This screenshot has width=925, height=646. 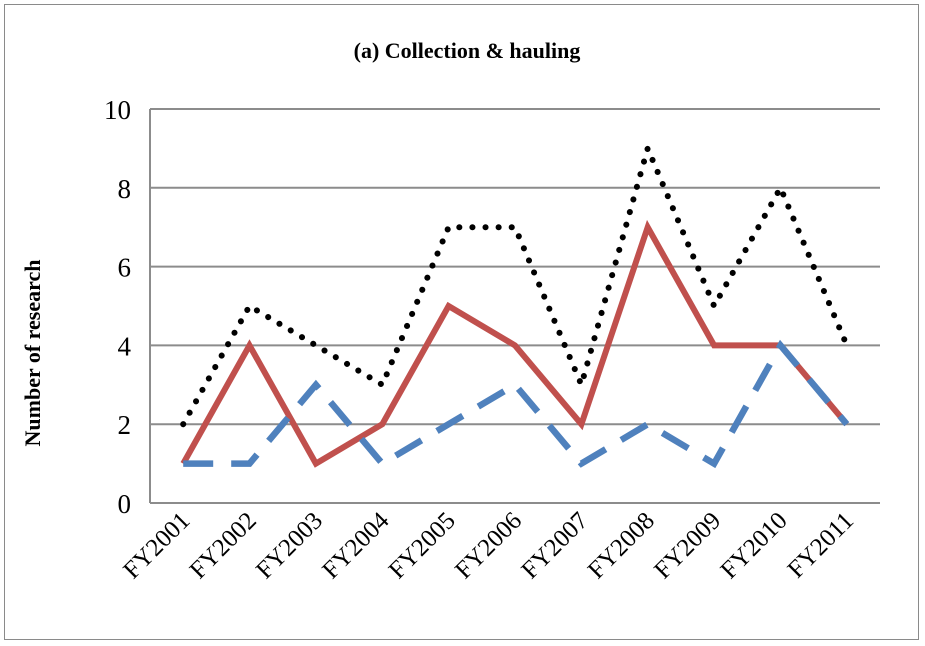 What do you see at coordinates (355, 545) in the screenshot?
I see `x-tick-label: FY2004` at bounding box center [355, 545].